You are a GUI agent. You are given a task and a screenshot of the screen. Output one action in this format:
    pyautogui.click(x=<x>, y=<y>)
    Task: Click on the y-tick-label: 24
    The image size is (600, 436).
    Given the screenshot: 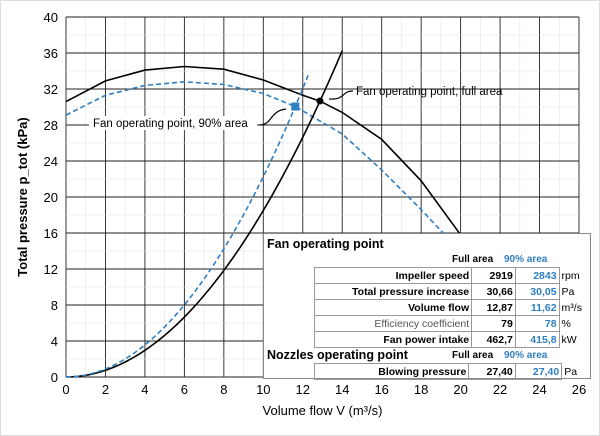 What is the action you would take?
    pyautogui.click(x=51, y=161)
    